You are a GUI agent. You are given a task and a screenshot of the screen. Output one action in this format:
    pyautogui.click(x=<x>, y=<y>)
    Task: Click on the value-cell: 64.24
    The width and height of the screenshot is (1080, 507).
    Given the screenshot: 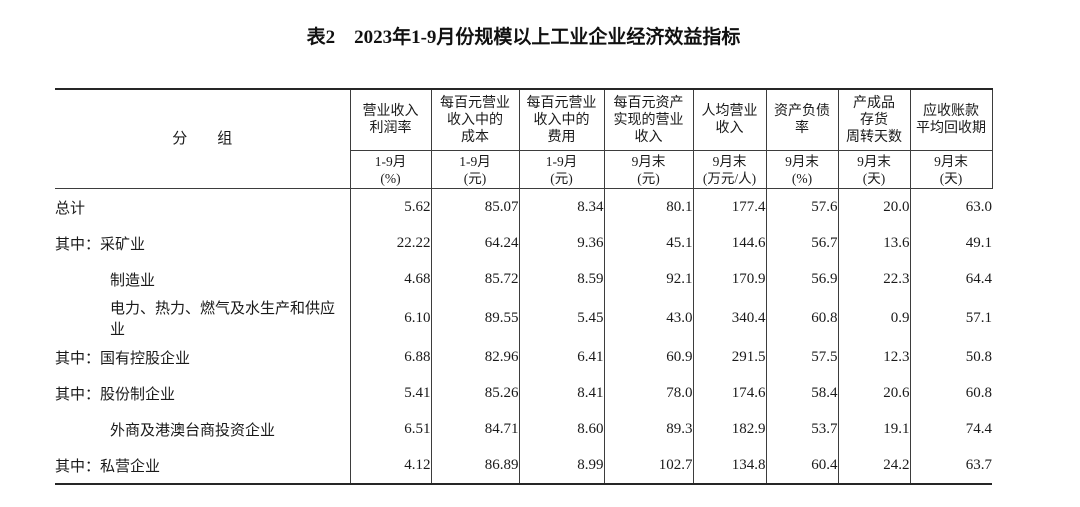 What is the action you would take?
    pyautogui.click(x=475, y=243)
    